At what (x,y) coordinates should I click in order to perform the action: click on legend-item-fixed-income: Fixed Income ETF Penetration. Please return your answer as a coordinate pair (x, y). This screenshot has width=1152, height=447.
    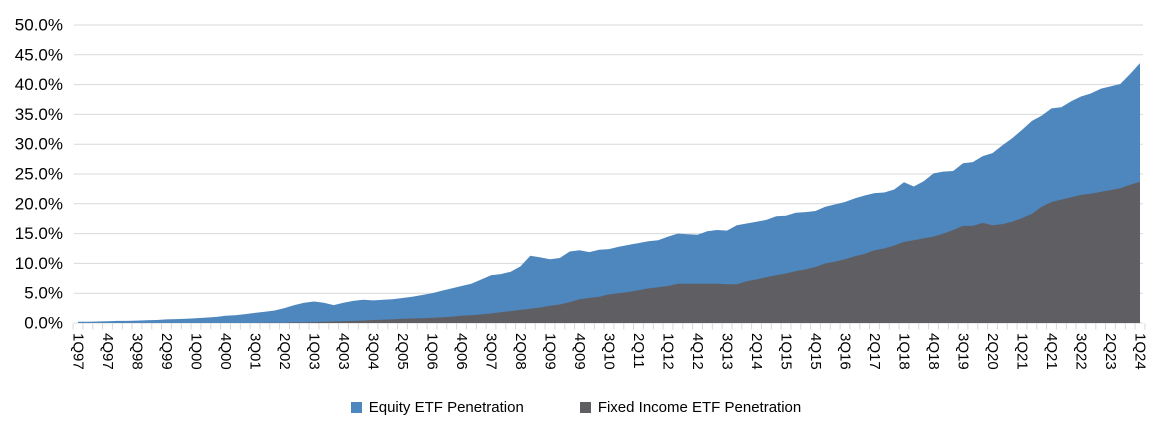
    Looking at the image, I should click on (690, 407).